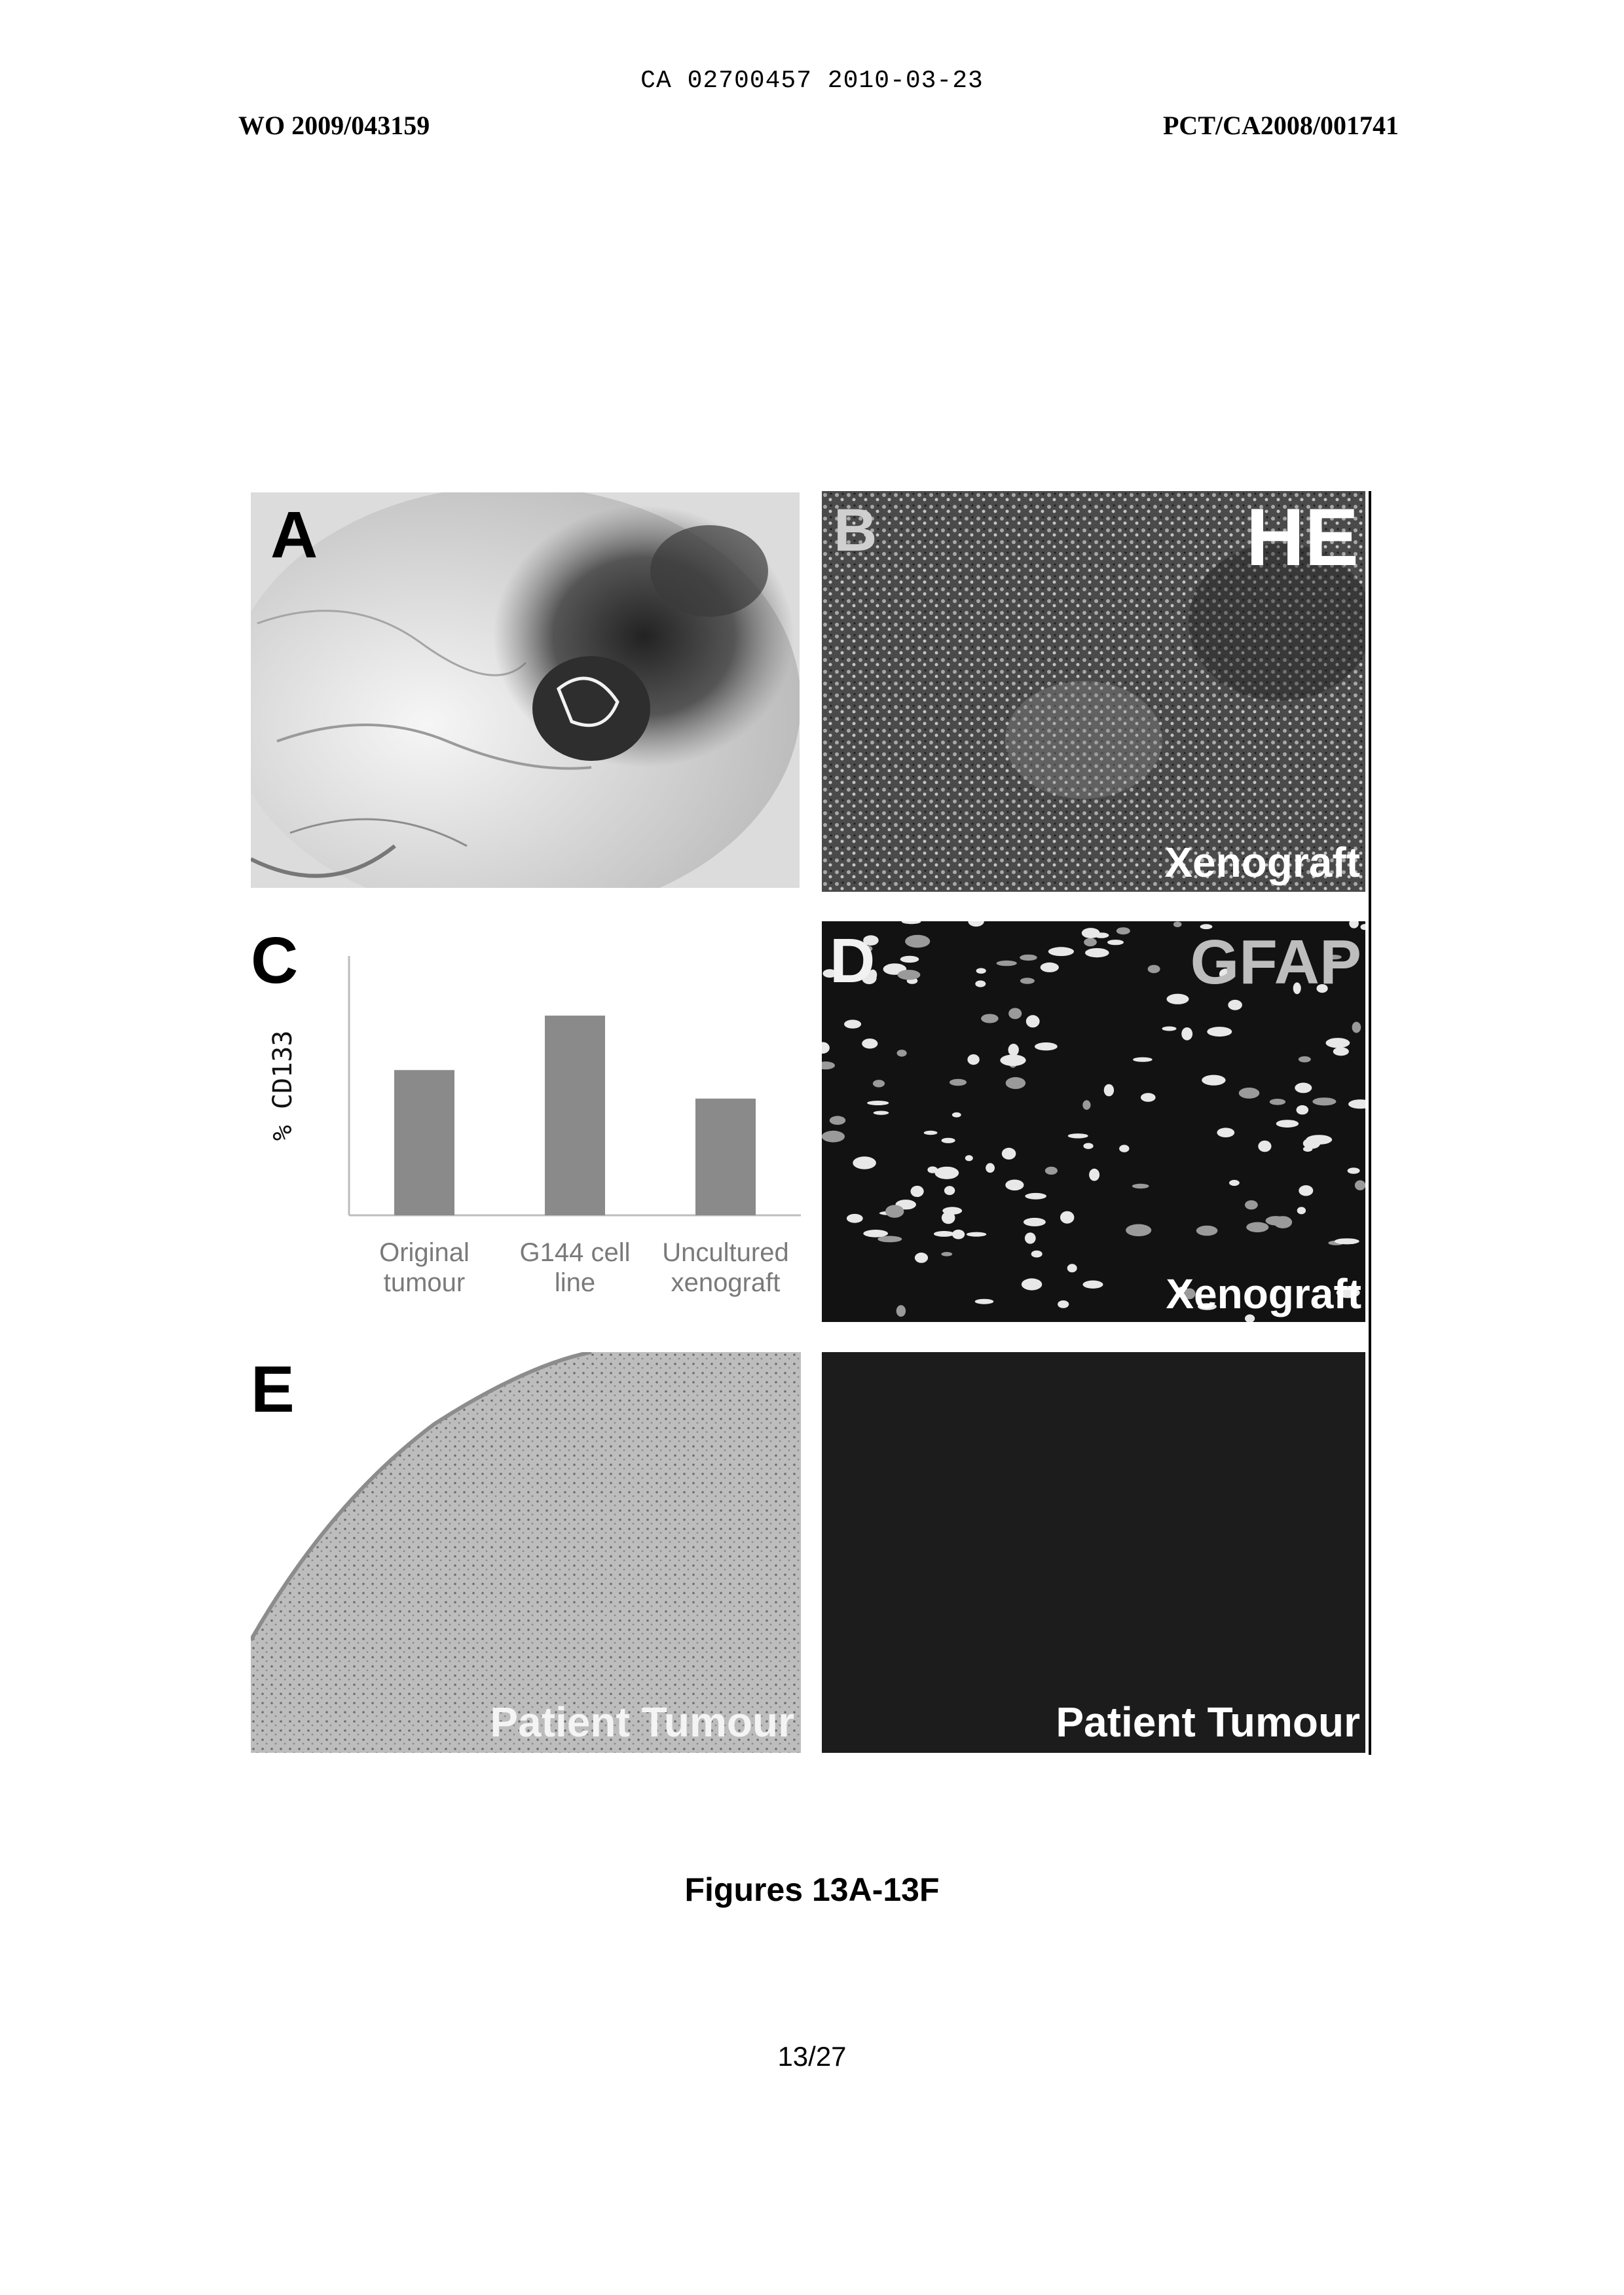 Image resolution: width=1624 pixels, height=2295 pixels. Describe the element at coordinates (812, 1890) in the screenshot. I see `figure-caption: Figures 13A-13F` at that location.